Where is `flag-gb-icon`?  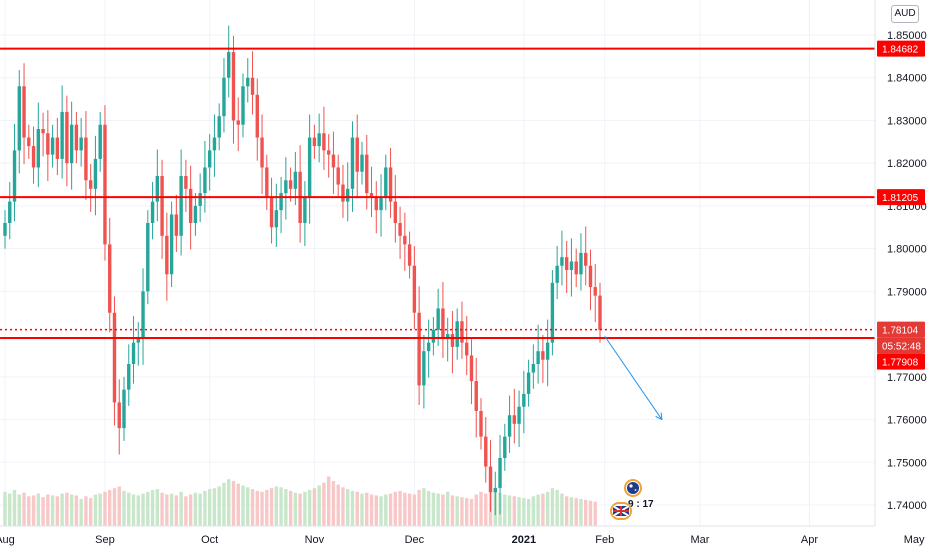 flag-gb-icon is located at coordinates (621, 511).